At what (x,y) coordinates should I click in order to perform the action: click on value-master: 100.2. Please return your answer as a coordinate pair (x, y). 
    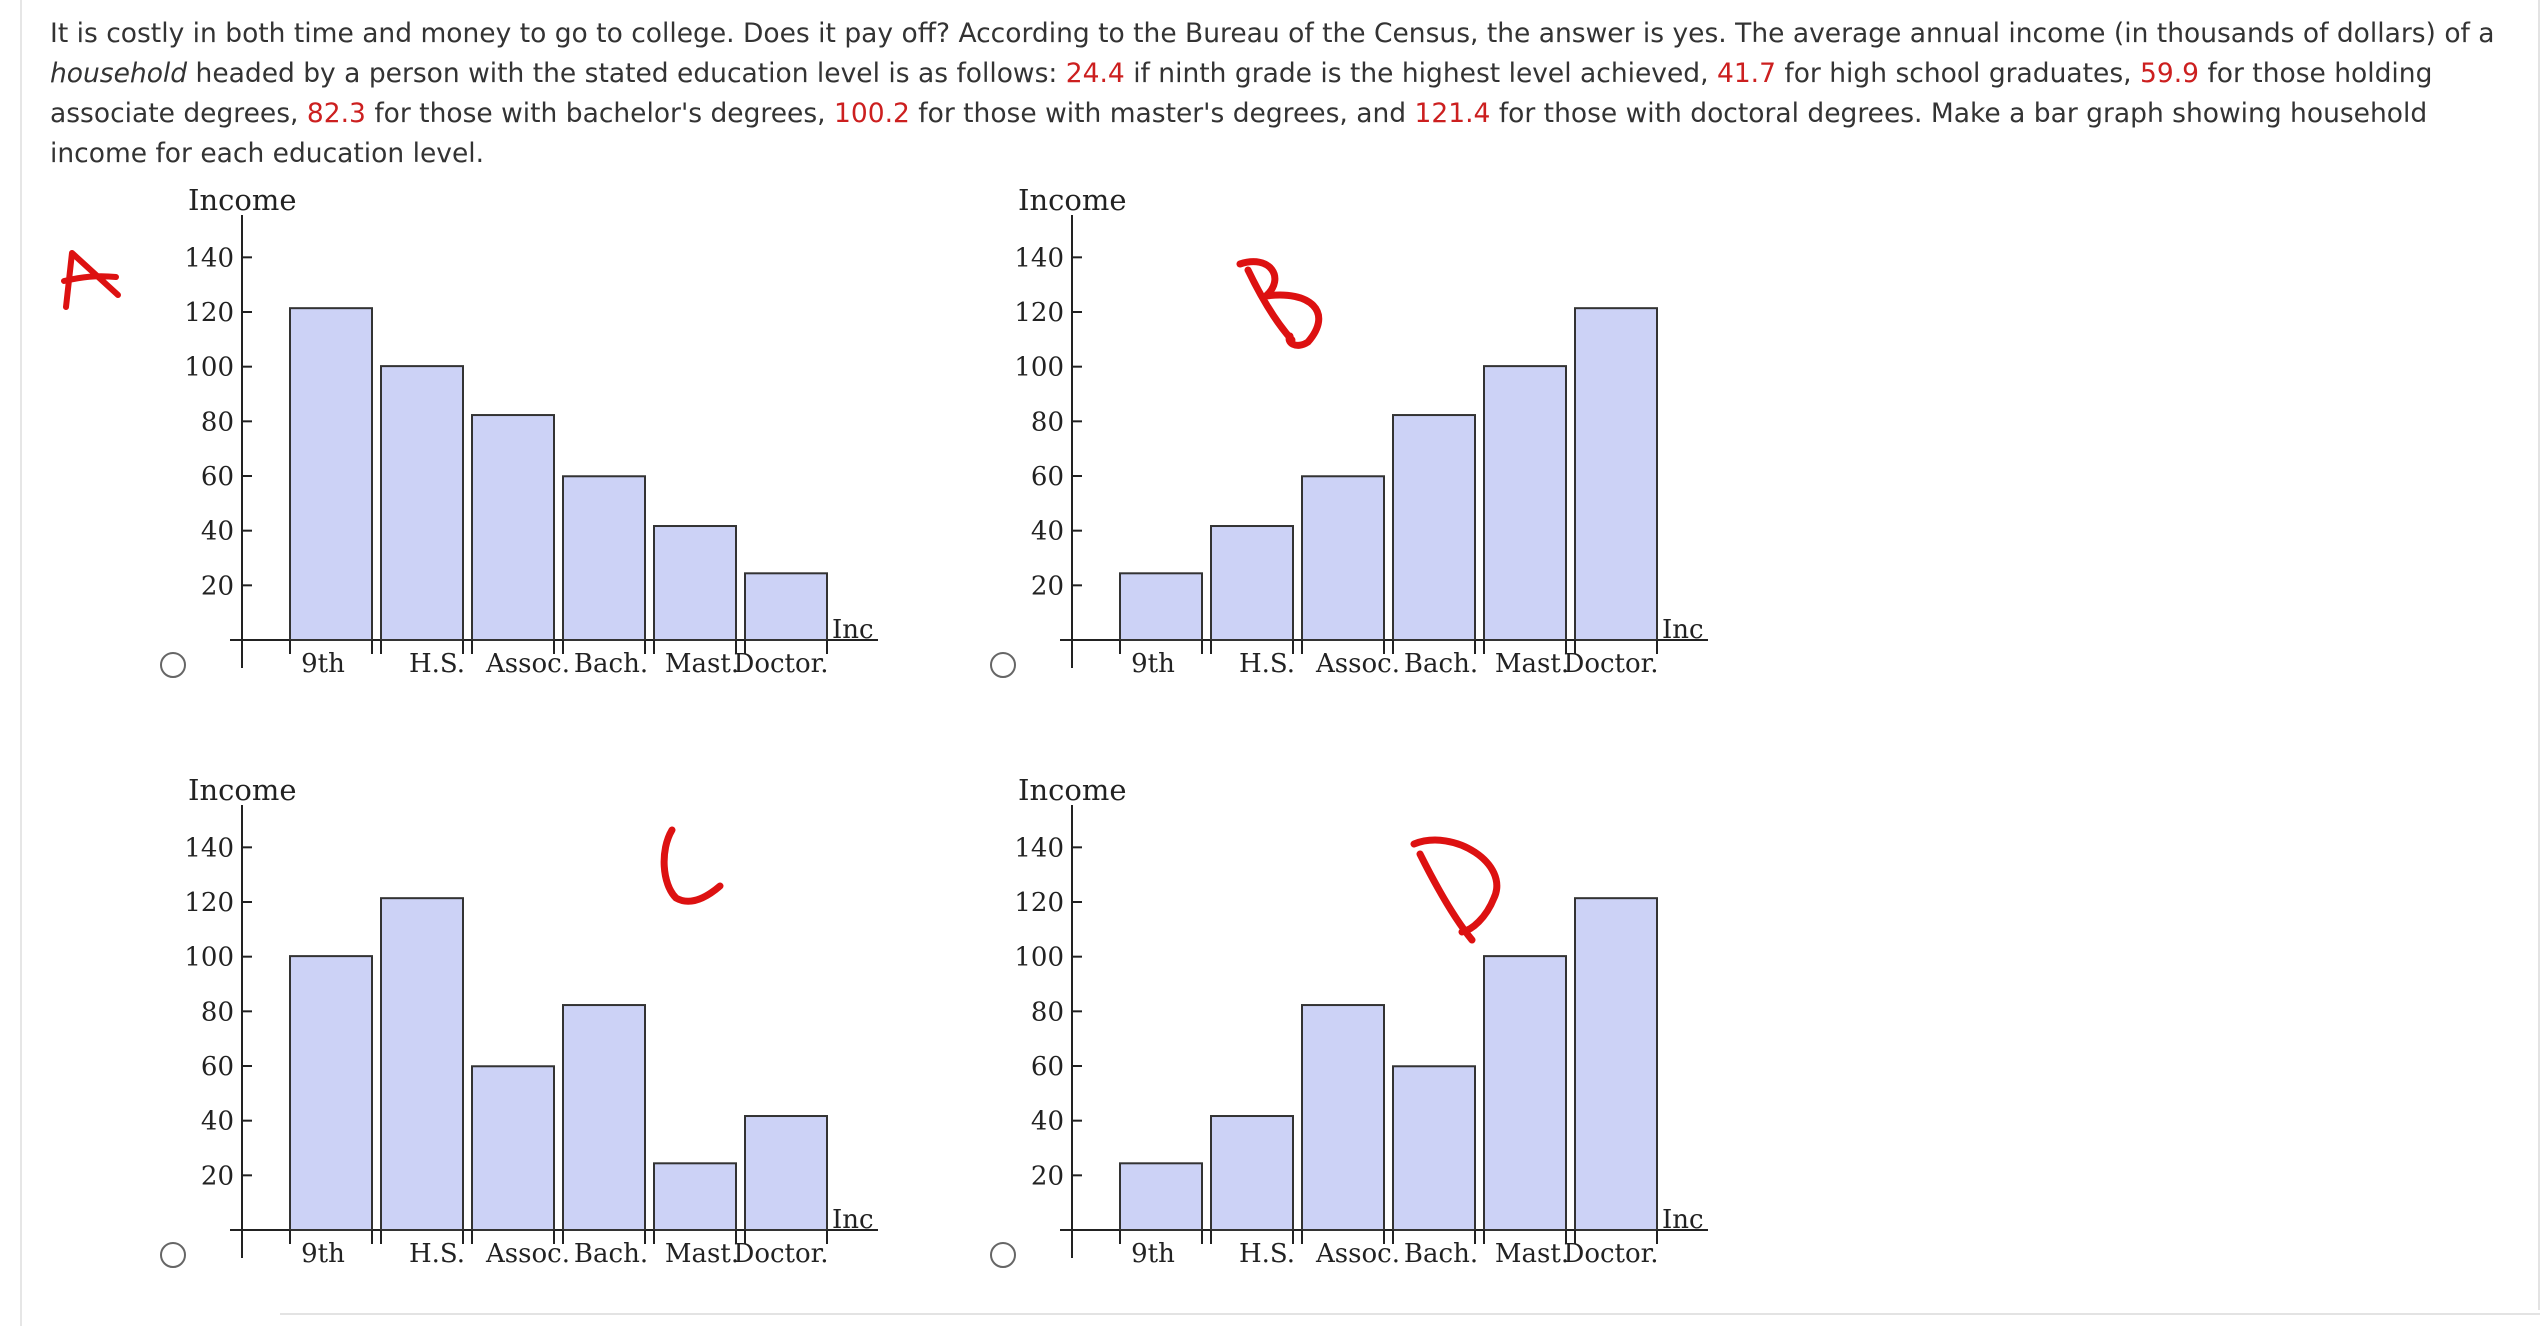
    Looking at the image, I should click on (872, 113).